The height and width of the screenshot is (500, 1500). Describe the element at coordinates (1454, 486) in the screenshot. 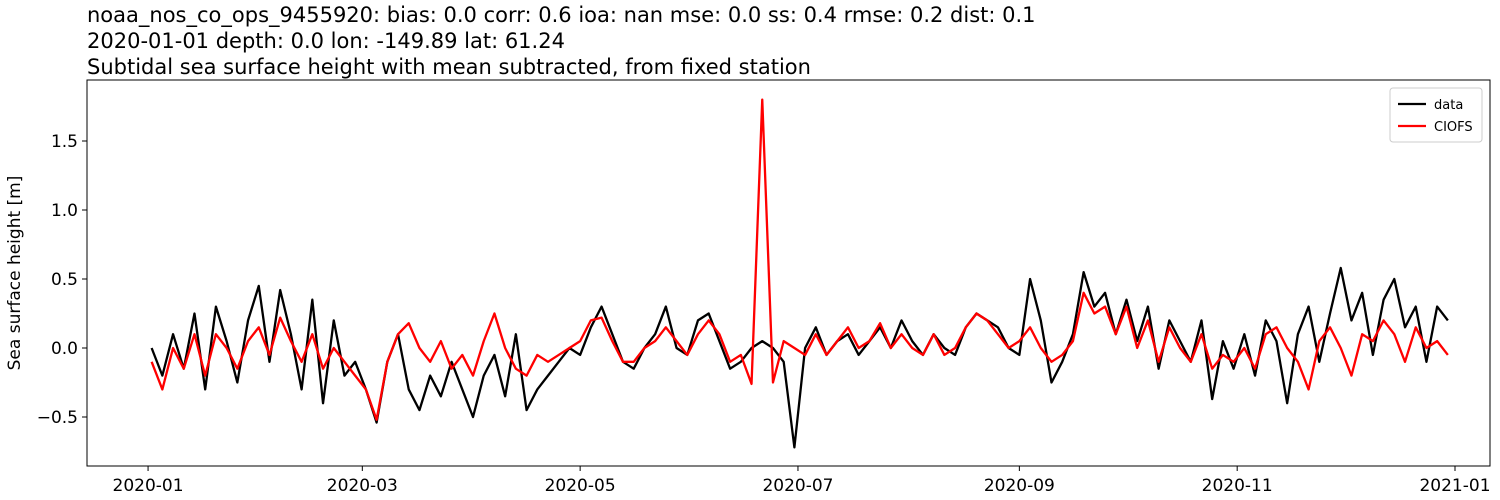

I see `x-tick-label: 2021-01` at that location.